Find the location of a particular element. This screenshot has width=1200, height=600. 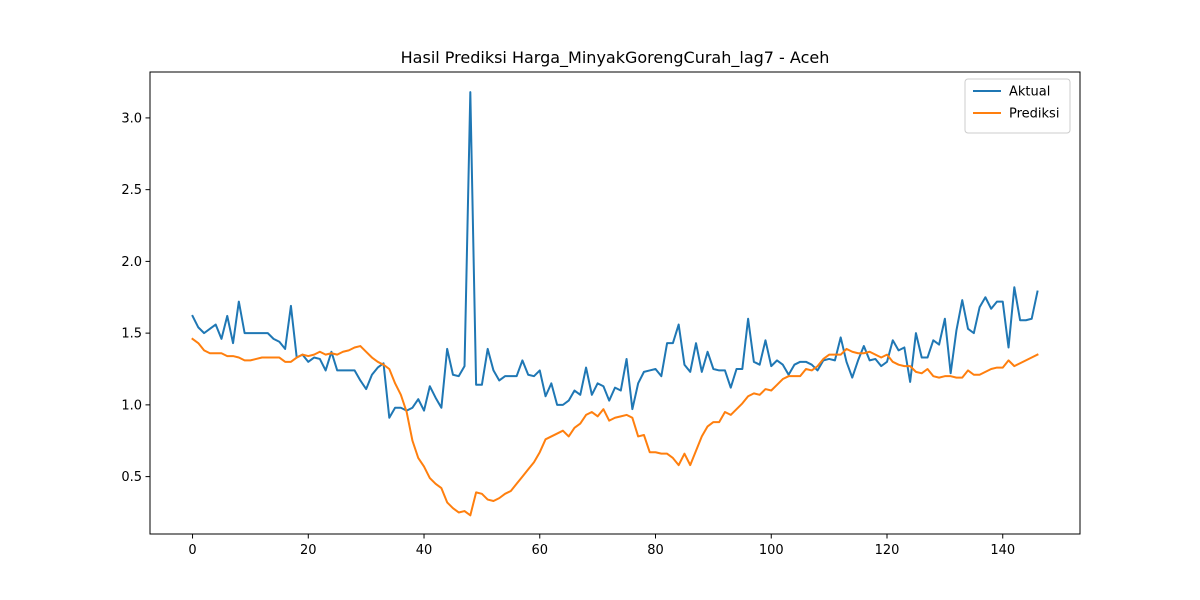

y-tick-label: 3.0 is located at coordinates (131, 118).